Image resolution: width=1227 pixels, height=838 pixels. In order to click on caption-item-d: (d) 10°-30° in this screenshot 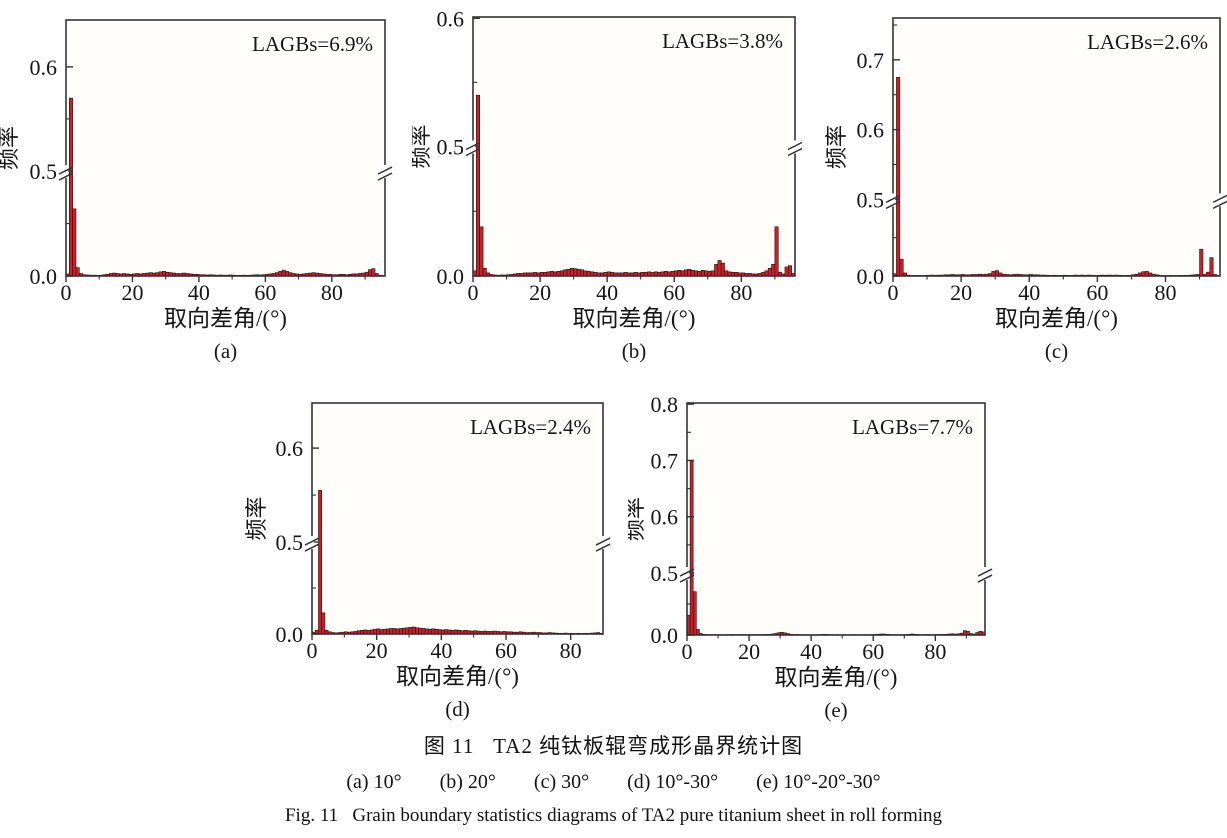, I will do `click(673, 782)`.